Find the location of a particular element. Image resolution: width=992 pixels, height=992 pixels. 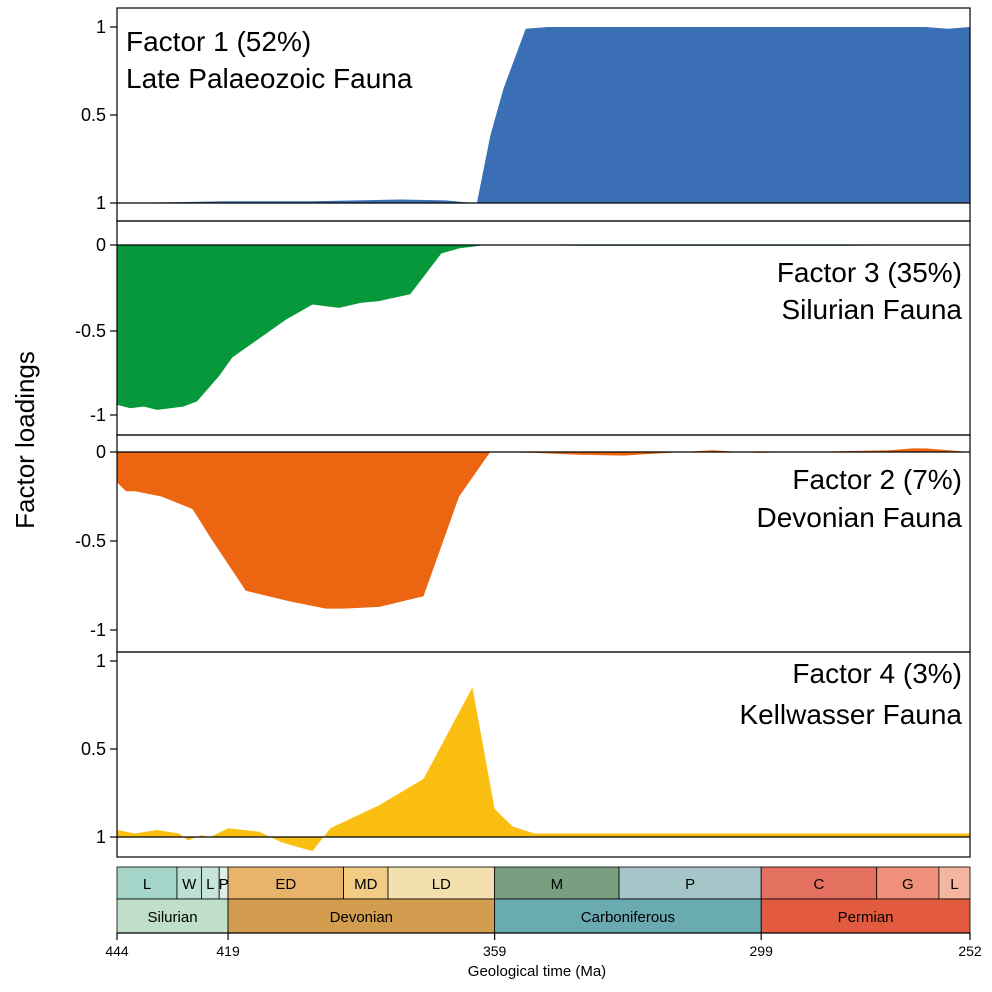

factor3-ytick-label: -1 is located at coordinates (98, 415).